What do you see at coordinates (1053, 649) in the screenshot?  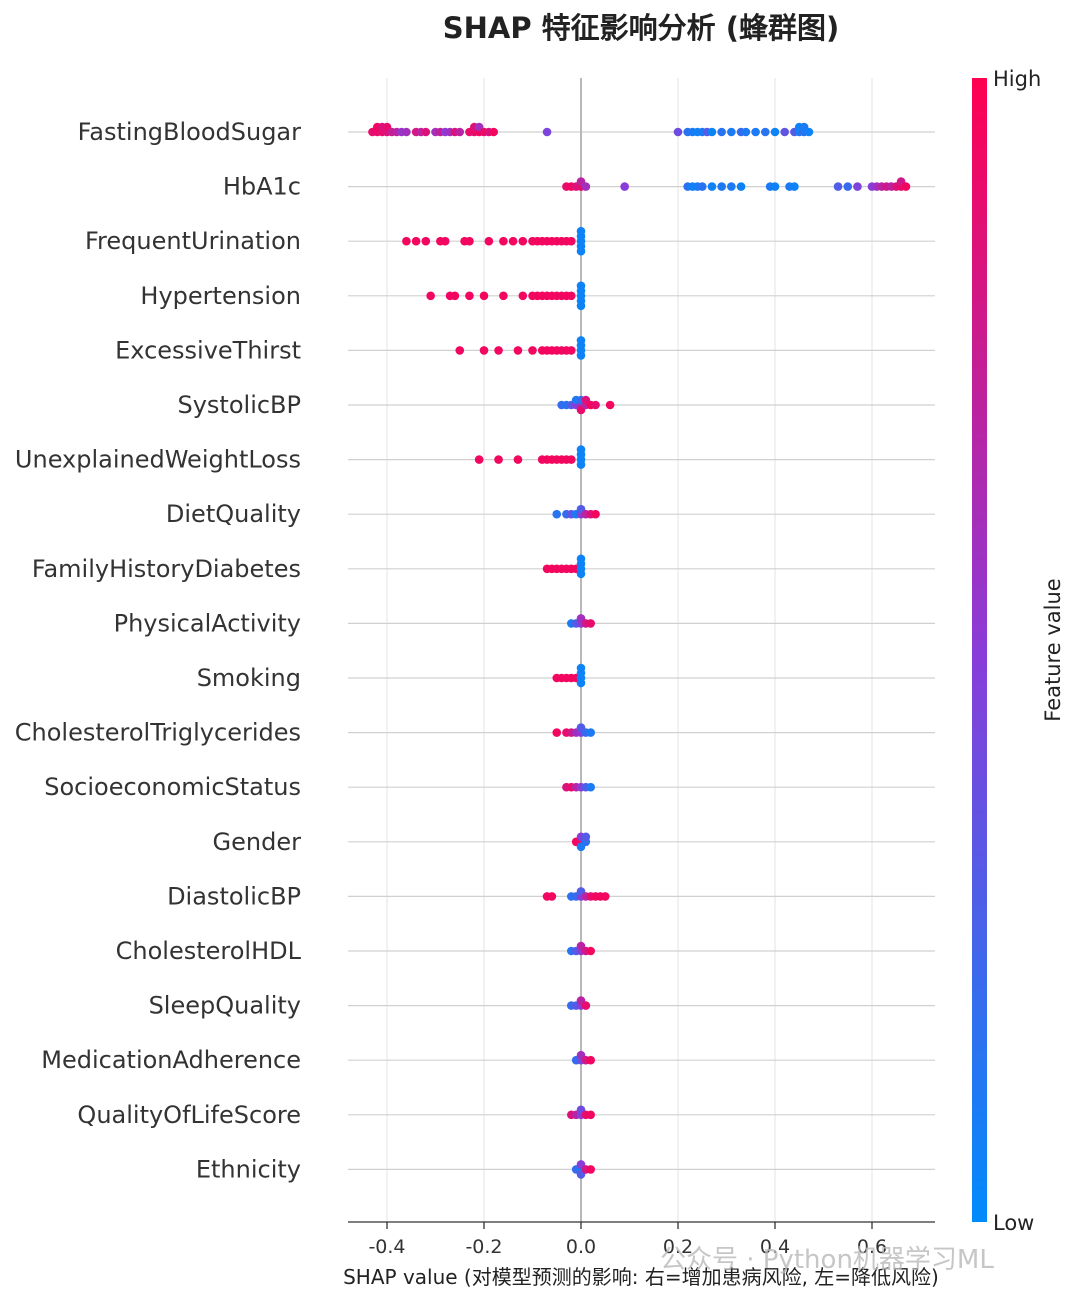 I see `colorbar-title: Feature value` at bounding box center [1053, 649].